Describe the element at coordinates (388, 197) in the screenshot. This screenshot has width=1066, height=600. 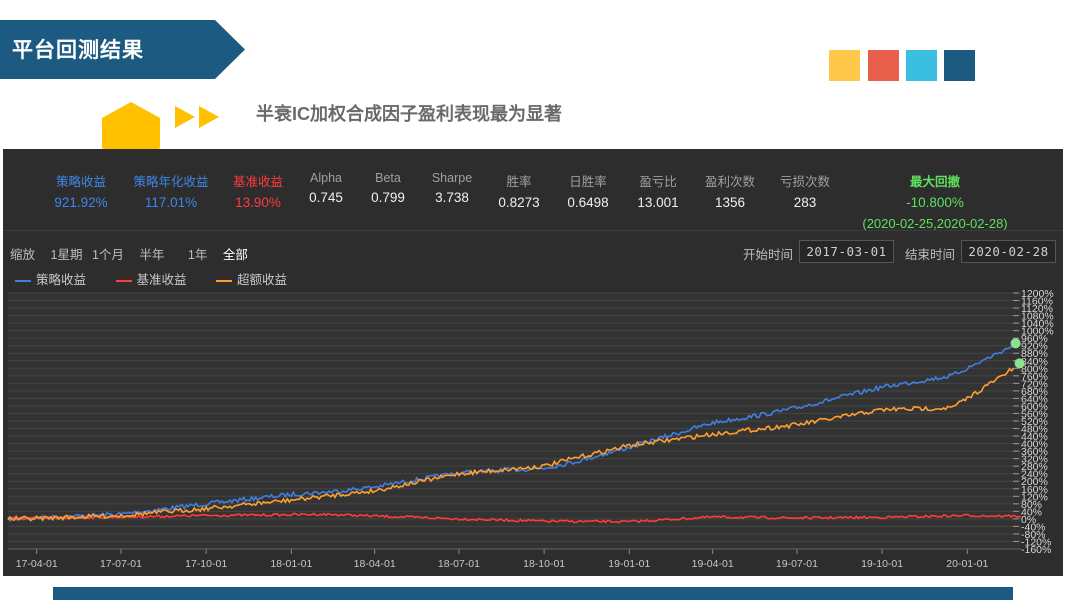
I see `stat-value: 0.799` at that location.